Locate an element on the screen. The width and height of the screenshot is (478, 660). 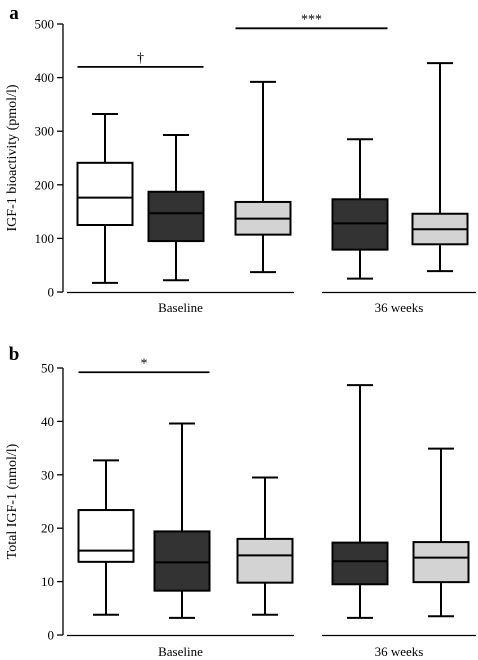
panel-a-significance-label: *** is located at coordinates (311, 19).